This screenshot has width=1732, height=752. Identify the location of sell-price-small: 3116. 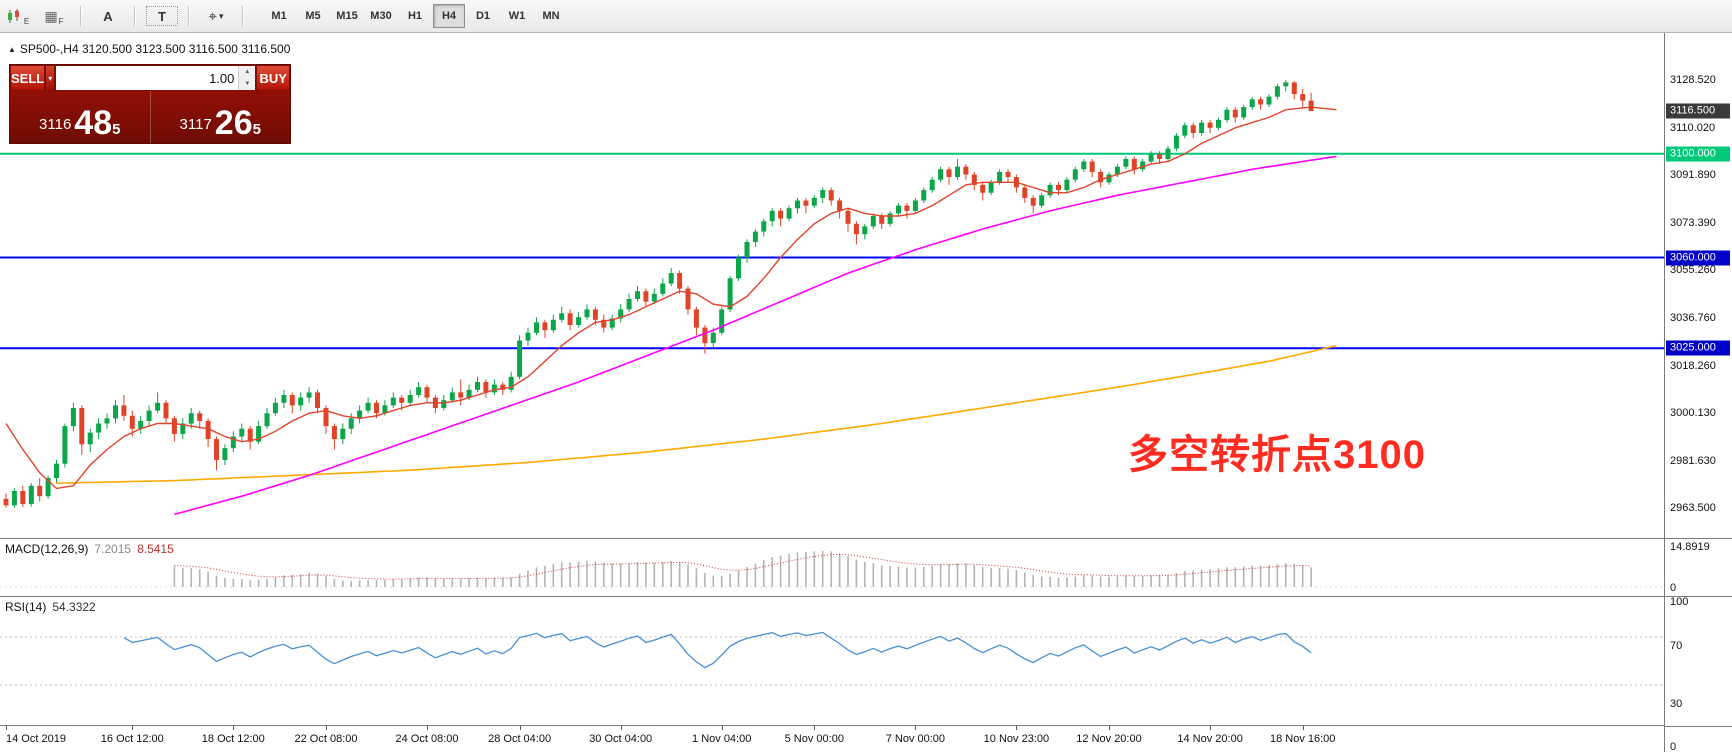
(55, 124).